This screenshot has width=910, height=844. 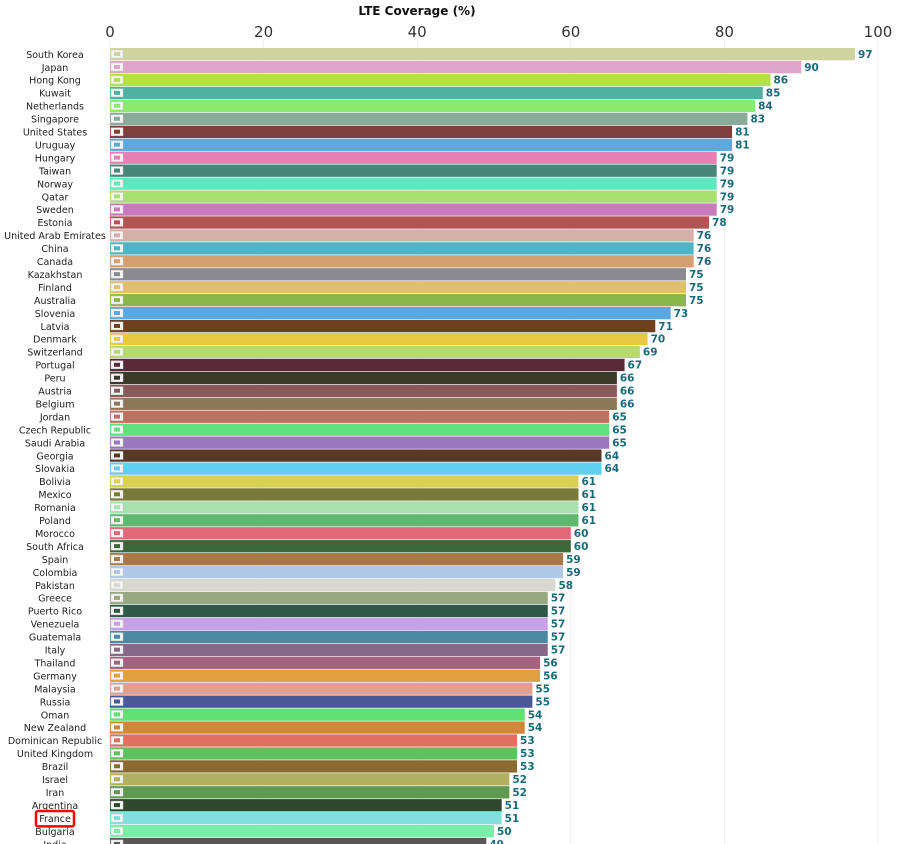 What do you see at coordinates (558, 612) in the screenshot?
I see `value-label: 57` at bounding box center [558, 612].